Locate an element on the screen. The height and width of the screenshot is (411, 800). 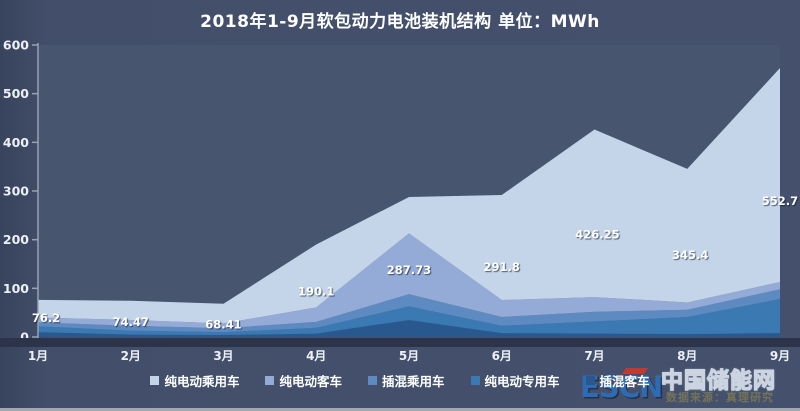
escn-logo: ESCN 中国储能网 数据来源：真理研究 is located at coordinates (674, 386).